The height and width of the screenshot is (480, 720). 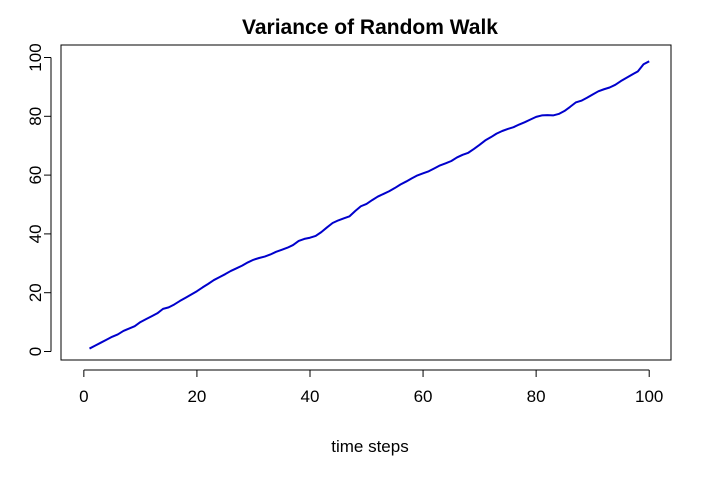 What do you see at coordinates (35, 175) in the screenshot?
I see `y-tick-label: 60` at bounding box center [35, 175].